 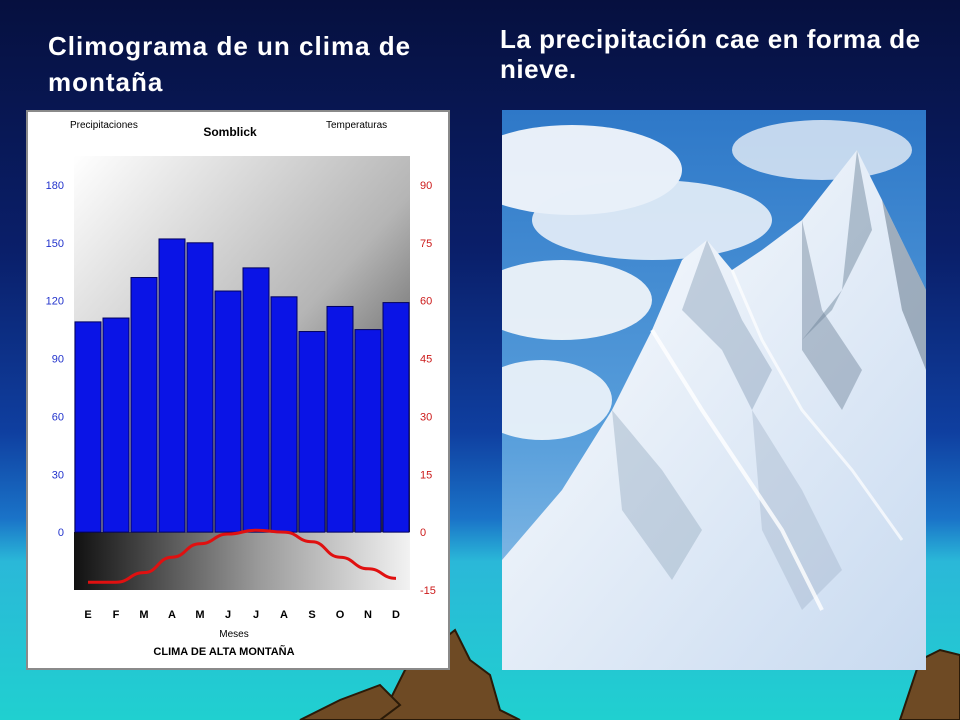 What do you see at coordinates (58, 360) in the screenshot?
I see `left-axis-tick-label: 90` at bounding box center [58, 360].